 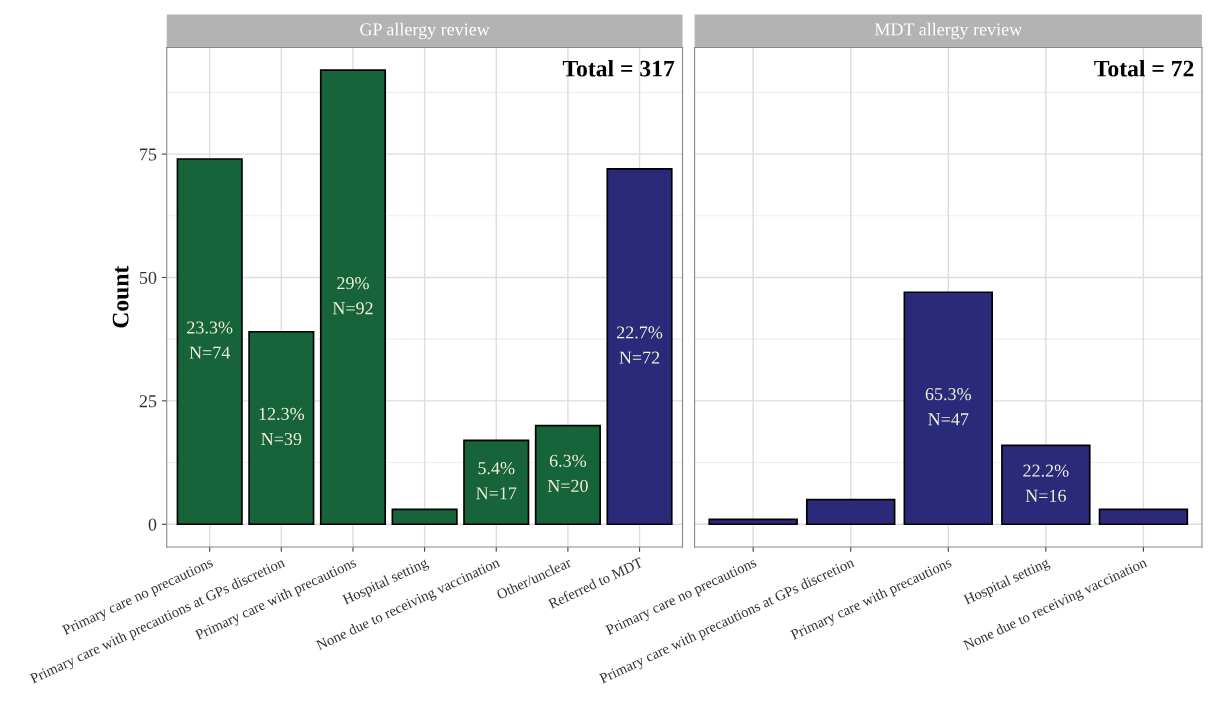 I want to click on data-label: 6.3% N=20, so click(x=567, y=473).